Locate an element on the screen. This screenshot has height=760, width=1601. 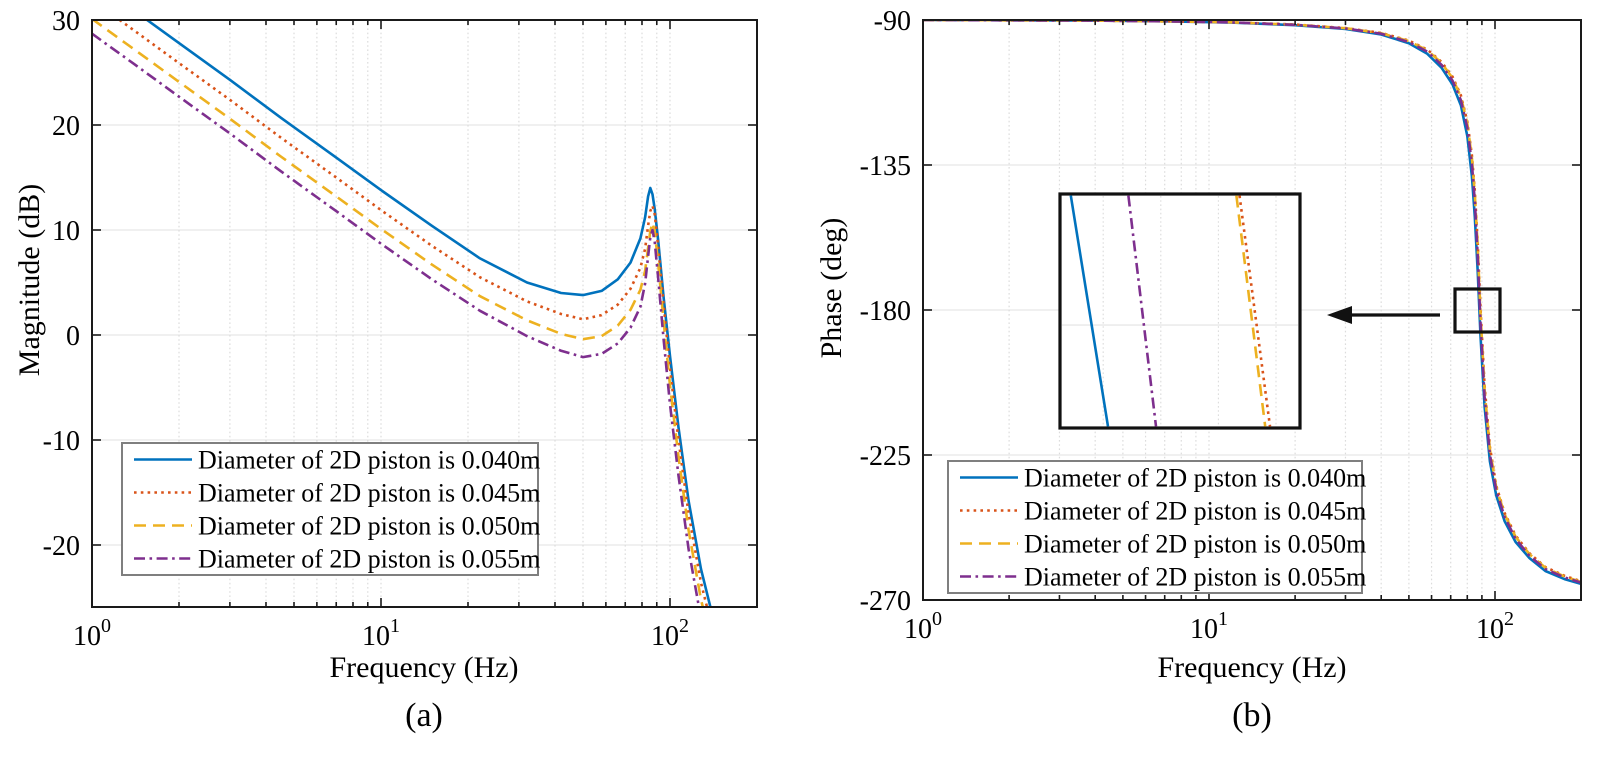
y-tick-label: -10 is located at coordinates (61, 441).